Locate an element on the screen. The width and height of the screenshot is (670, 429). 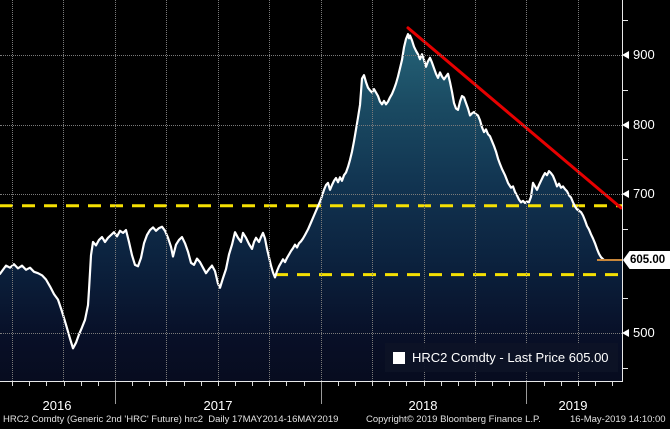
footer-datetime: 16-May-2019 14:10:00 is located at coordinates (618, 419).